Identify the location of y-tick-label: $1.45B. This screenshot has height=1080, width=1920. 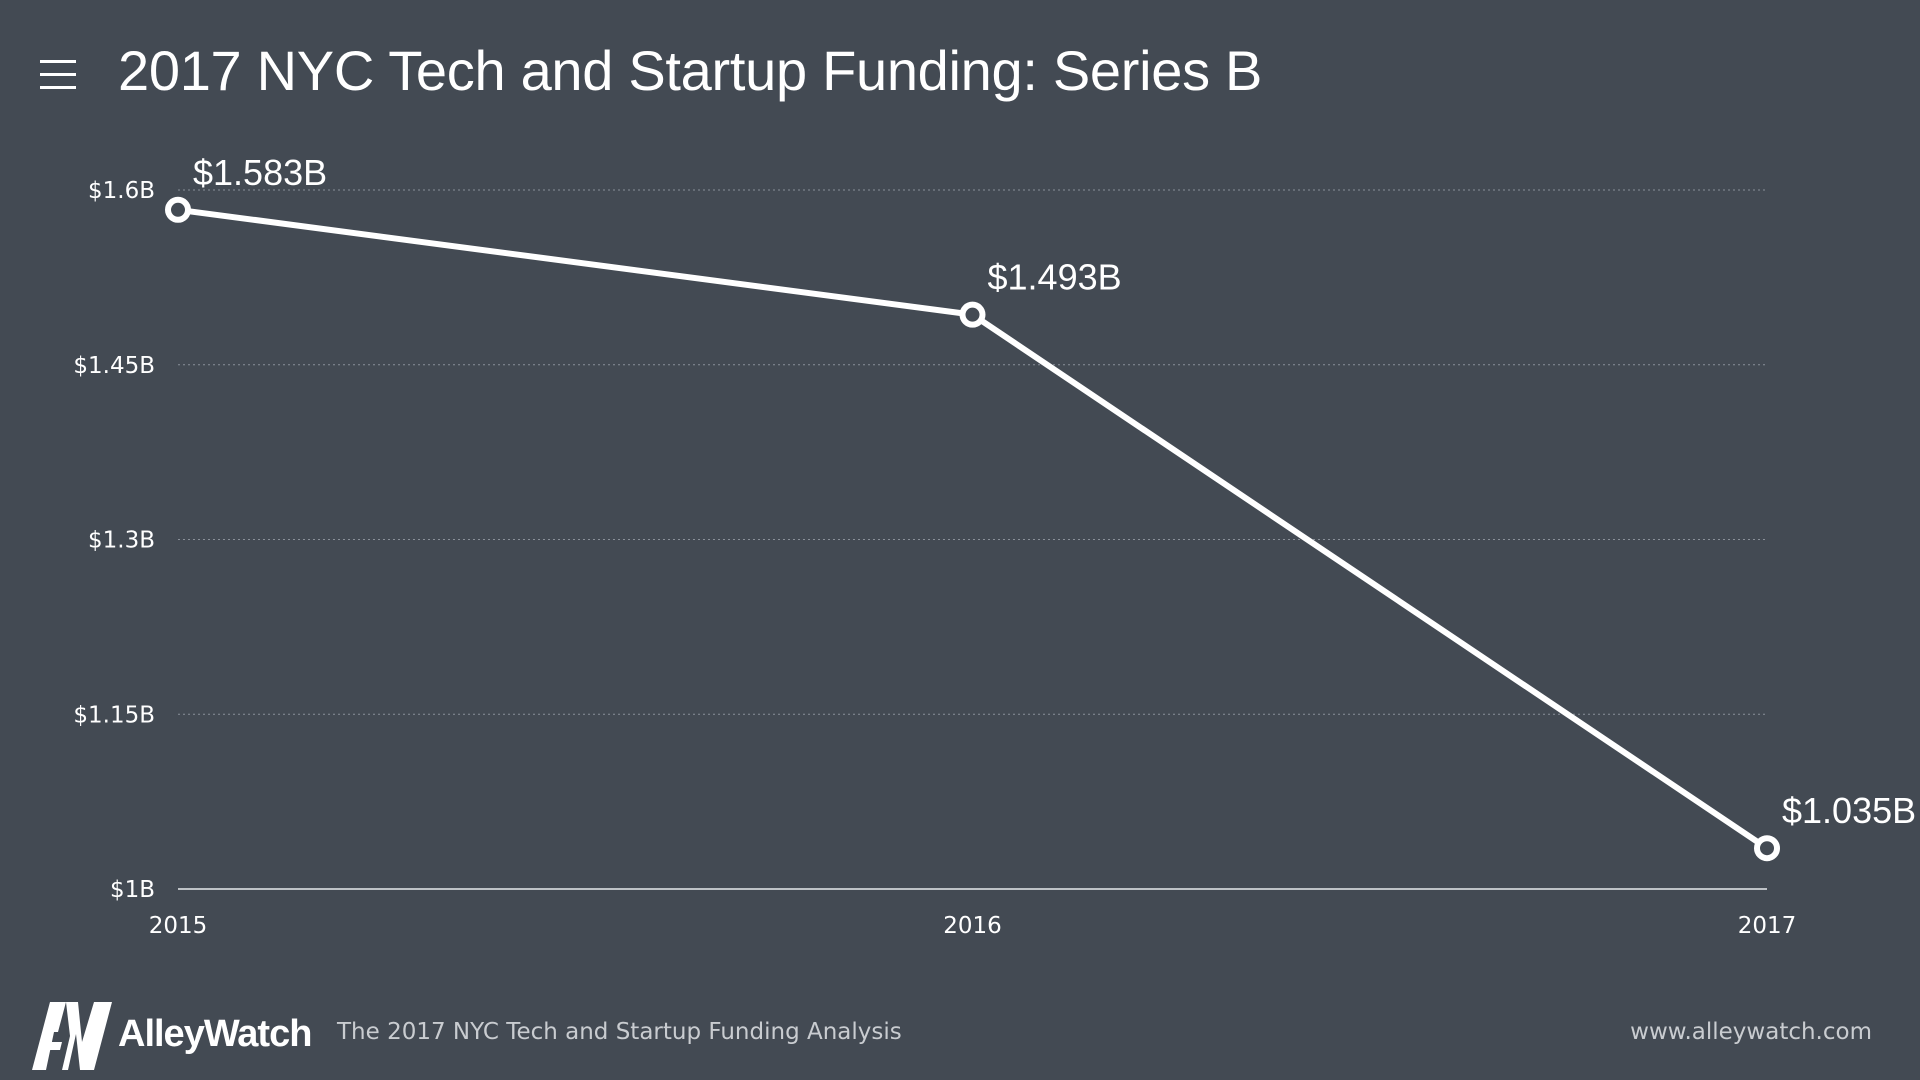
(114, 366).